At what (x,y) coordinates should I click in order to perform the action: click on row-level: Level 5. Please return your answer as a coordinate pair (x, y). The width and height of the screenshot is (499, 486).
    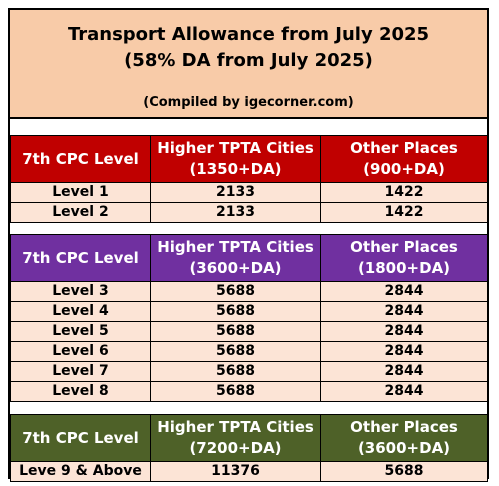
    Looking at the image, I should click on (80, 331).